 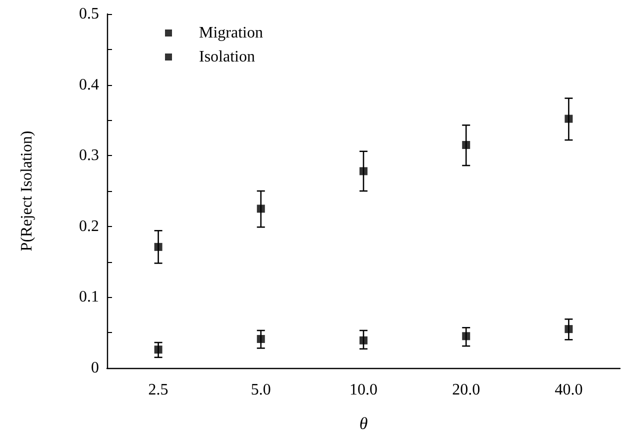 I want to click on x-tick-label: 5.0, so click(x=260, y=390).